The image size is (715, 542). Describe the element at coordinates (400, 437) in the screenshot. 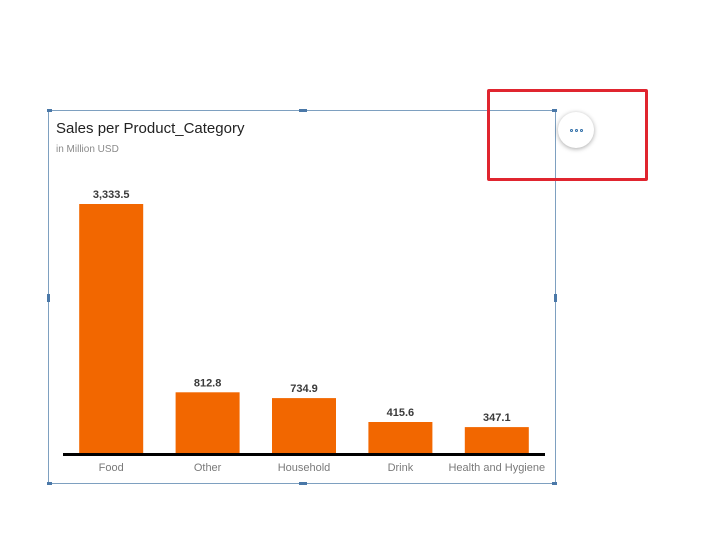

I see `bar-drink` at that location.